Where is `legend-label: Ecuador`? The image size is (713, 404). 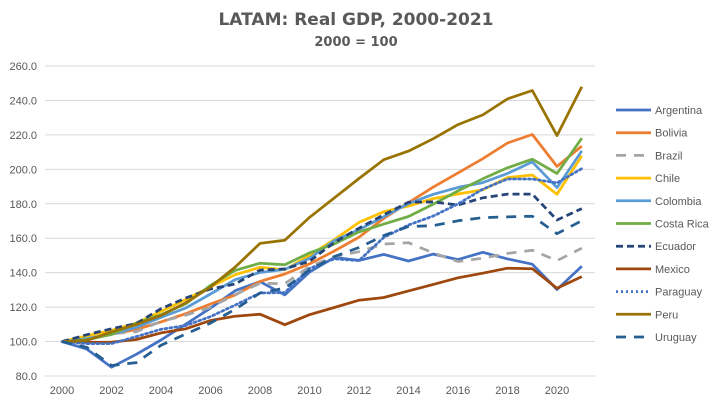
legend-label: Ecuador is located at coordinates (675, 247).